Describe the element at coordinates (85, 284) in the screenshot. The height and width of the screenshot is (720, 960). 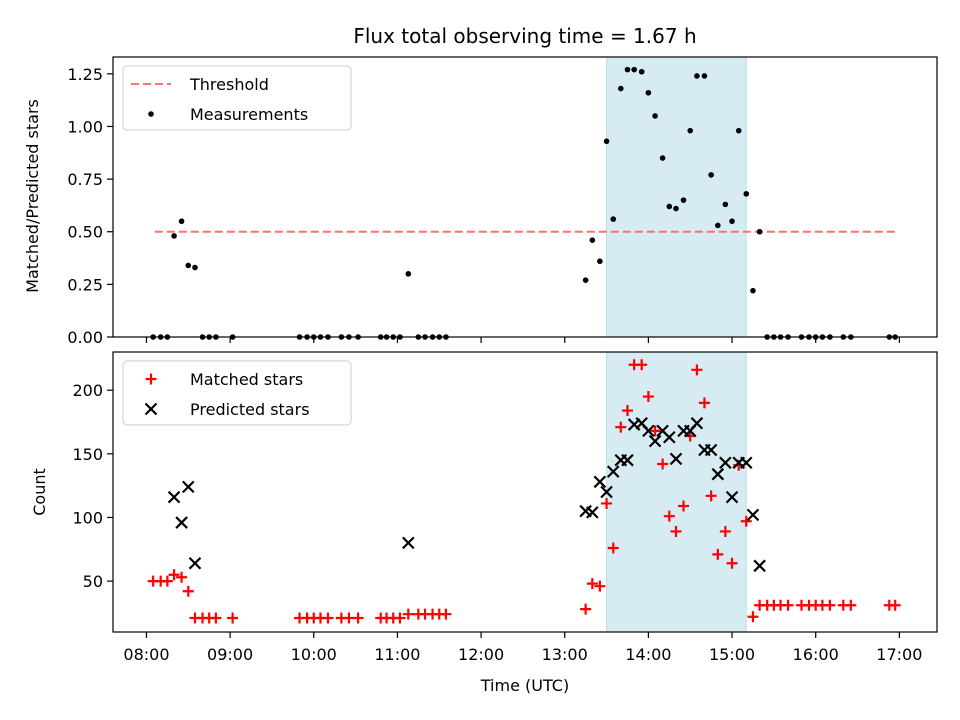
I see `top-y-tick-label: 0.25` at that location.